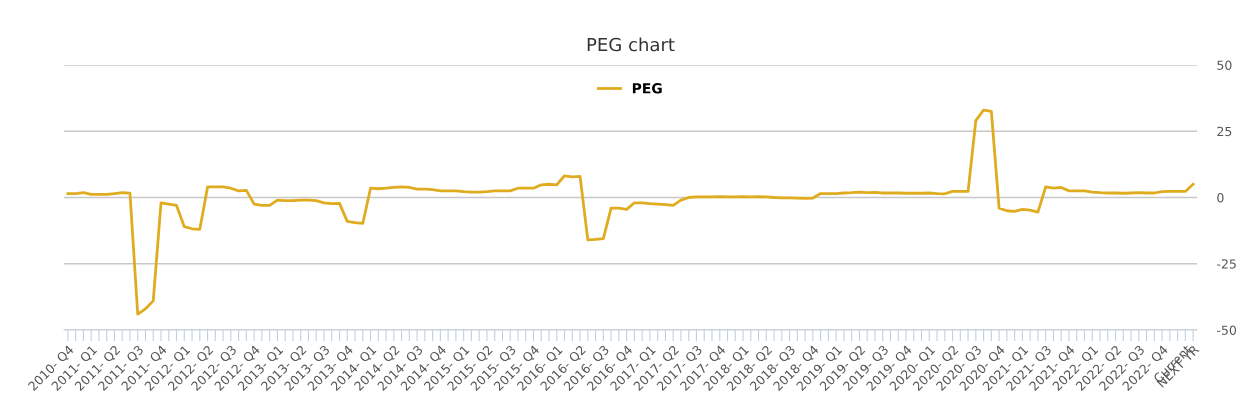  I want to click on y-tick-label: -50, so click(1227, 330).